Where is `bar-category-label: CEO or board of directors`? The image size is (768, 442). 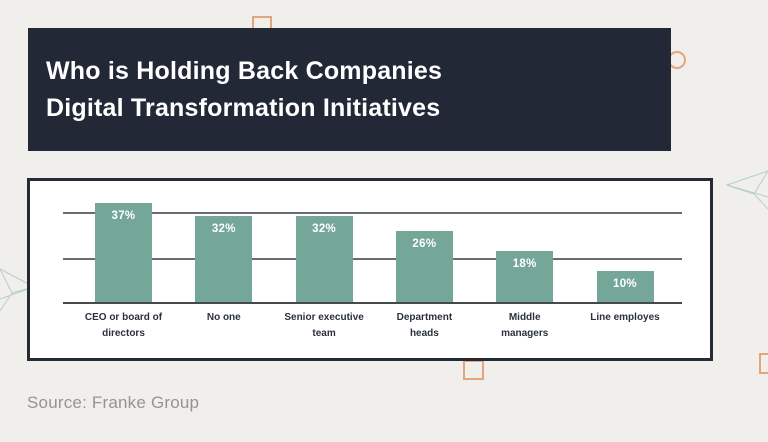
bar-category-label: CEO or board of directors is located at coordinates (123, 325).